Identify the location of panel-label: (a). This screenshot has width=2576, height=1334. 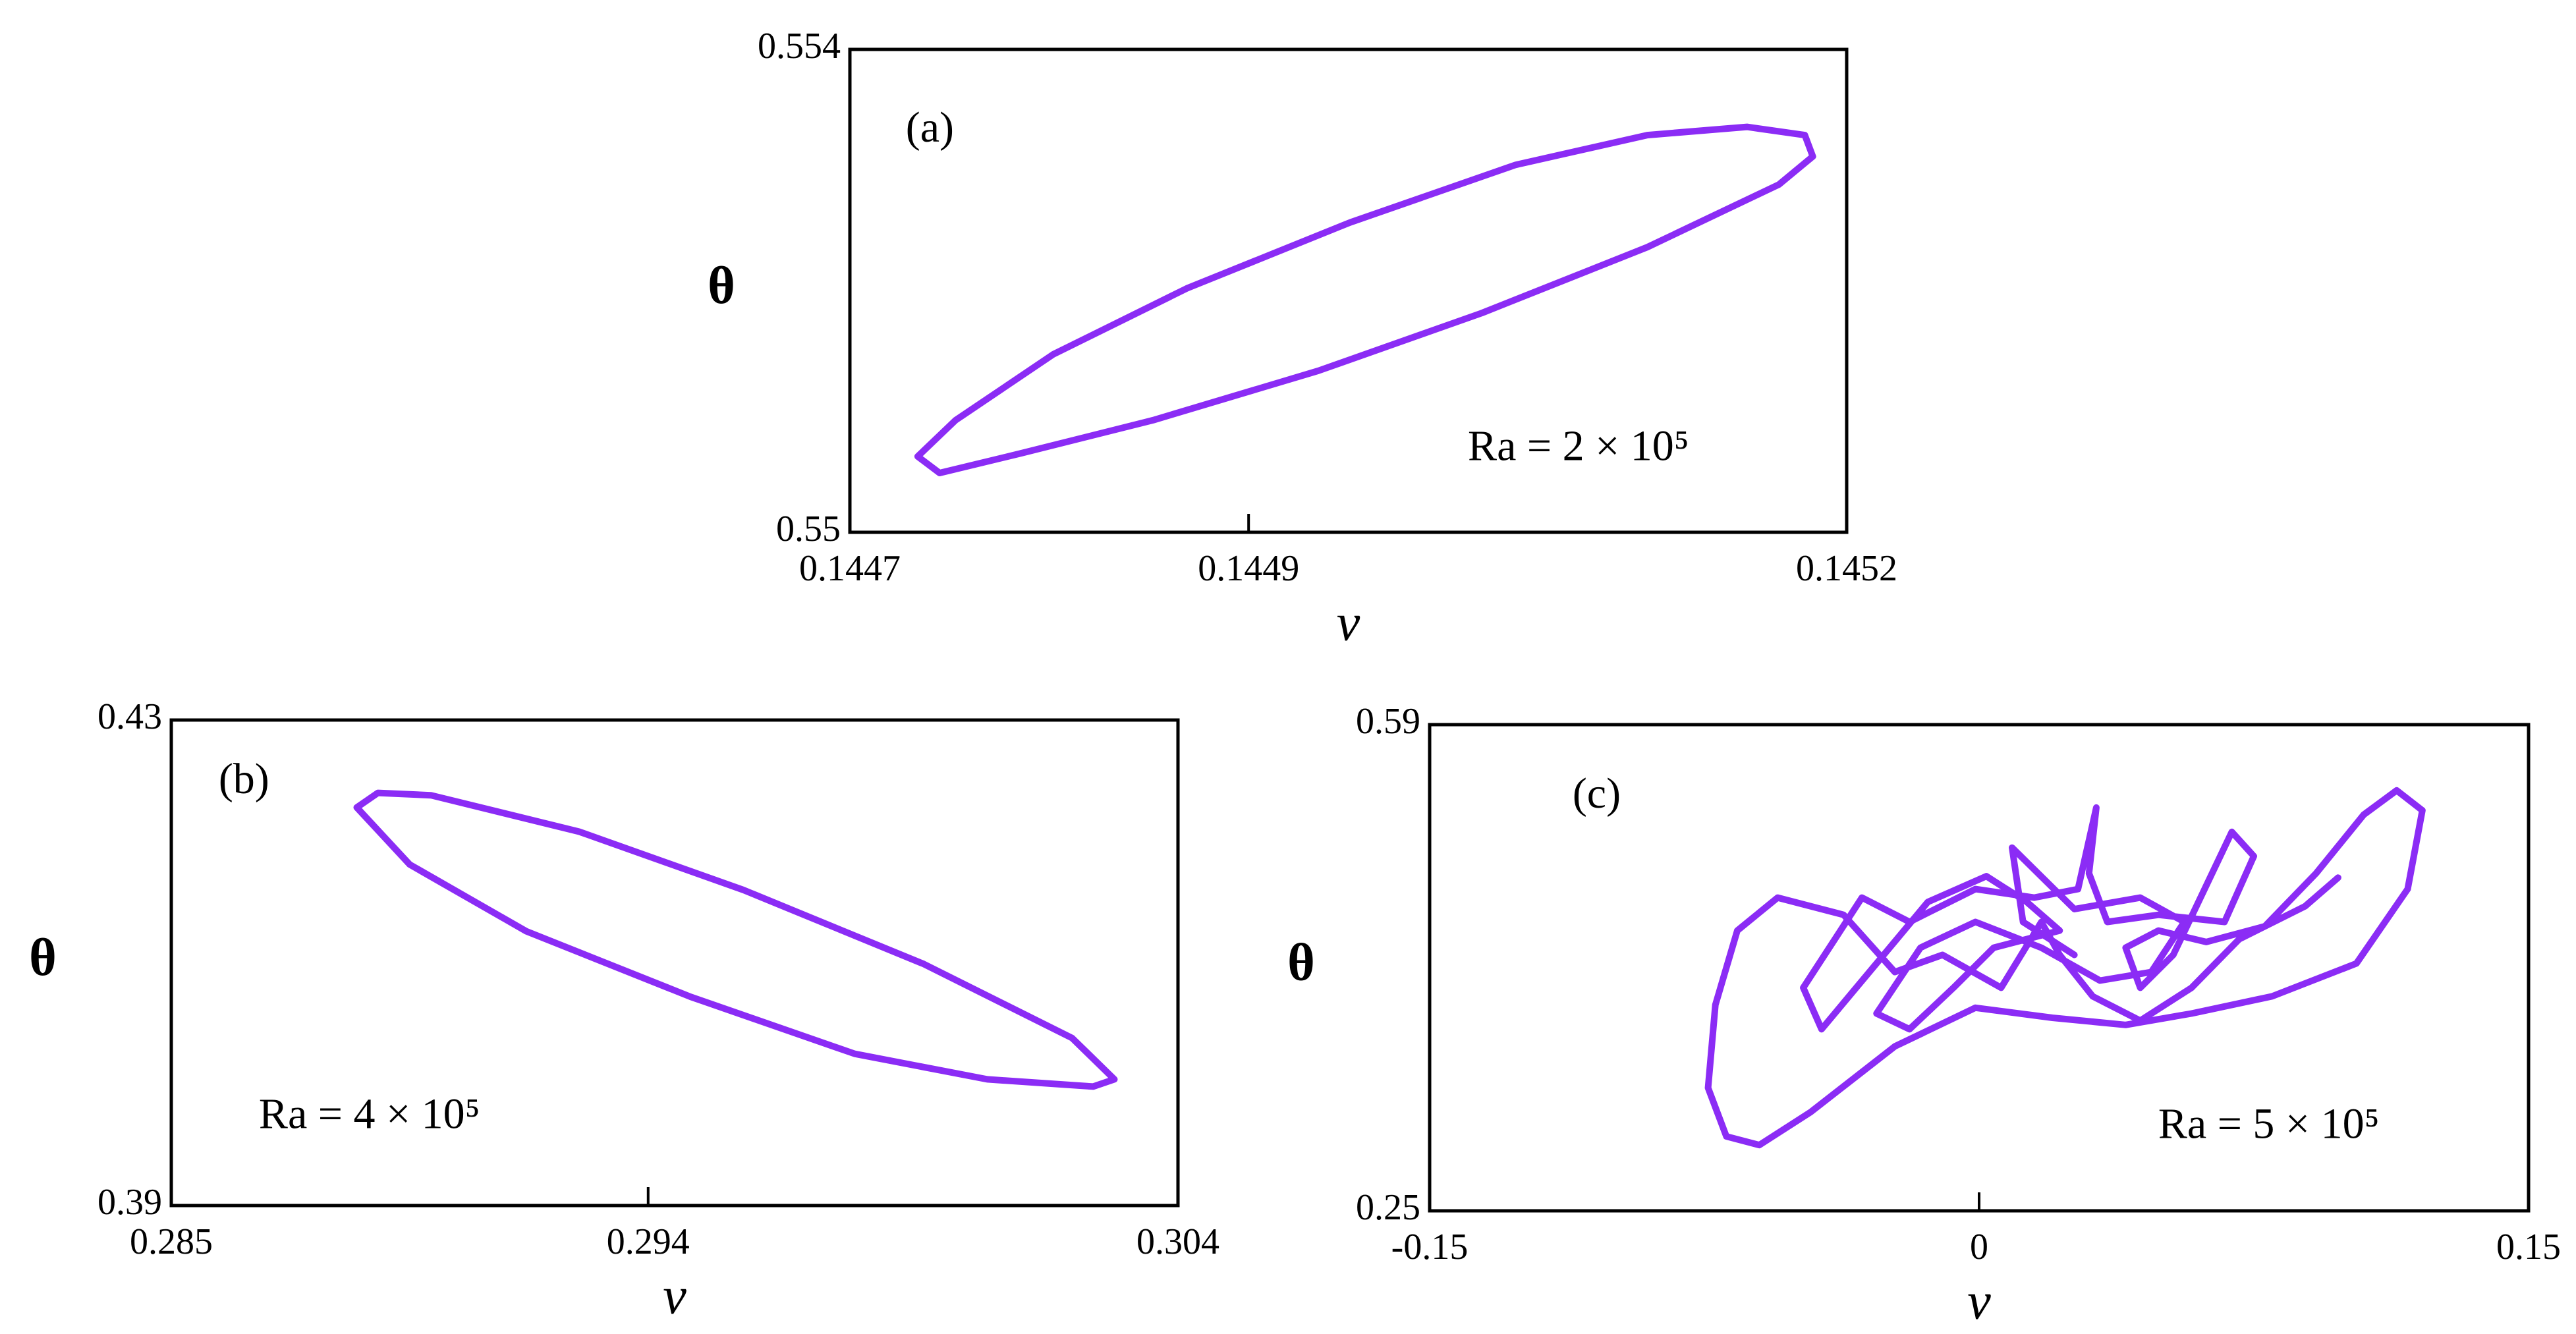
(930, 128).